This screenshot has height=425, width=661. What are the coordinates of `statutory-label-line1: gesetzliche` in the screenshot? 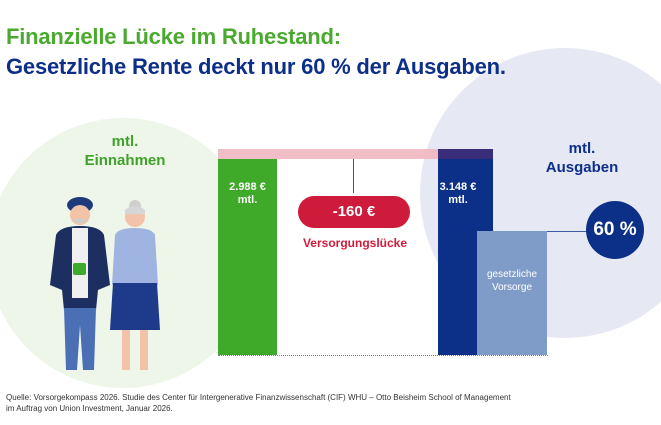 It's located at (512, 274).